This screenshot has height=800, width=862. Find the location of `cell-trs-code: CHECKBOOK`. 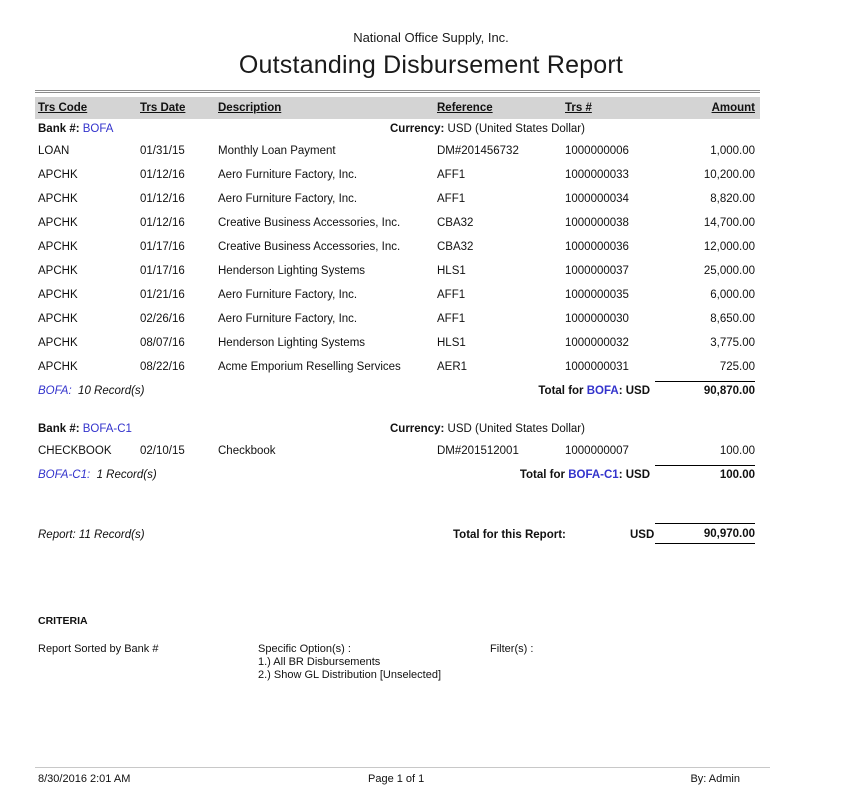

cell-trs-code: CHECKBOOK is located at coordinates (75, 451).